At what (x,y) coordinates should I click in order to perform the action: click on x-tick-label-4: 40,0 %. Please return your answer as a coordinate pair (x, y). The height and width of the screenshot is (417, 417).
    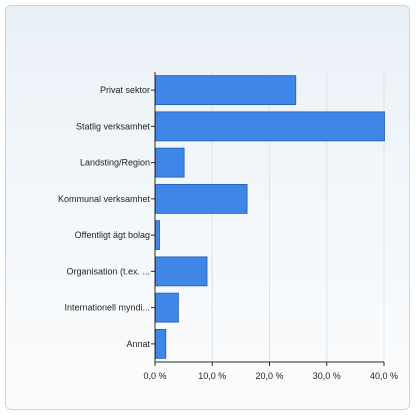
    Looking at the image, I should click on (384, 376).